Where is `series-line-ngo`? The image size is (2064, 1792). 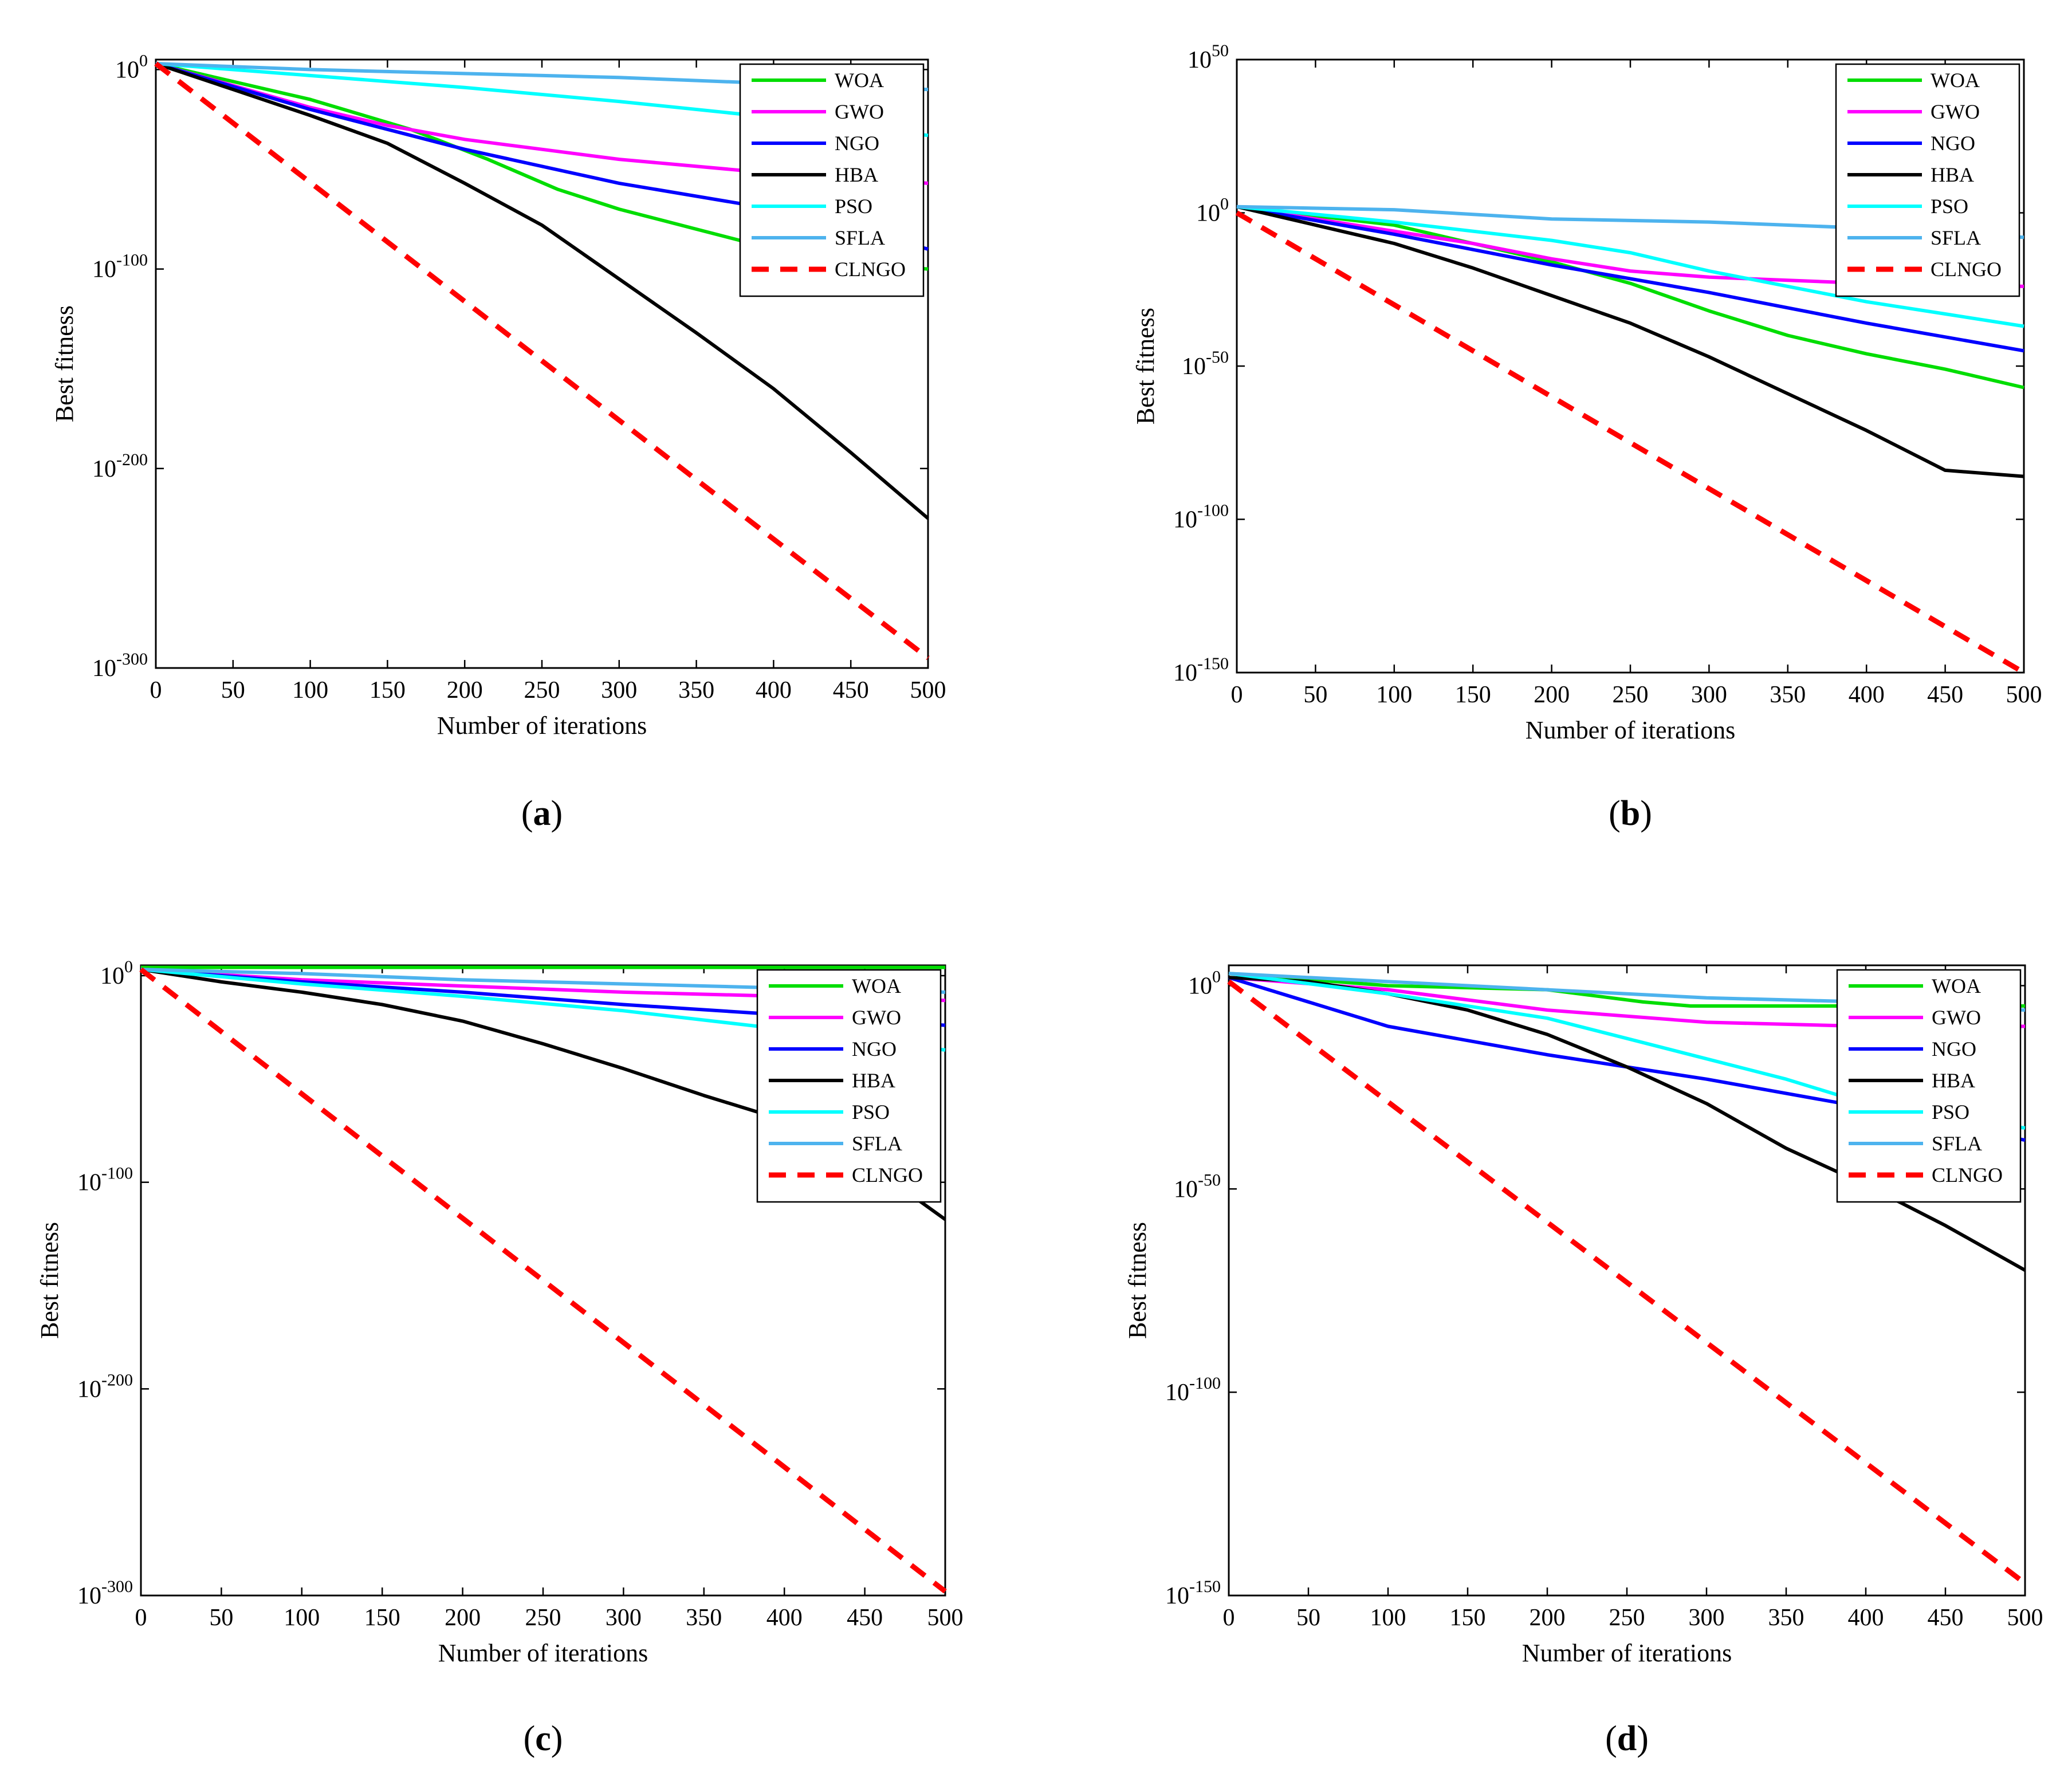 series-line-ngo is located at coordinates (1630, 279).